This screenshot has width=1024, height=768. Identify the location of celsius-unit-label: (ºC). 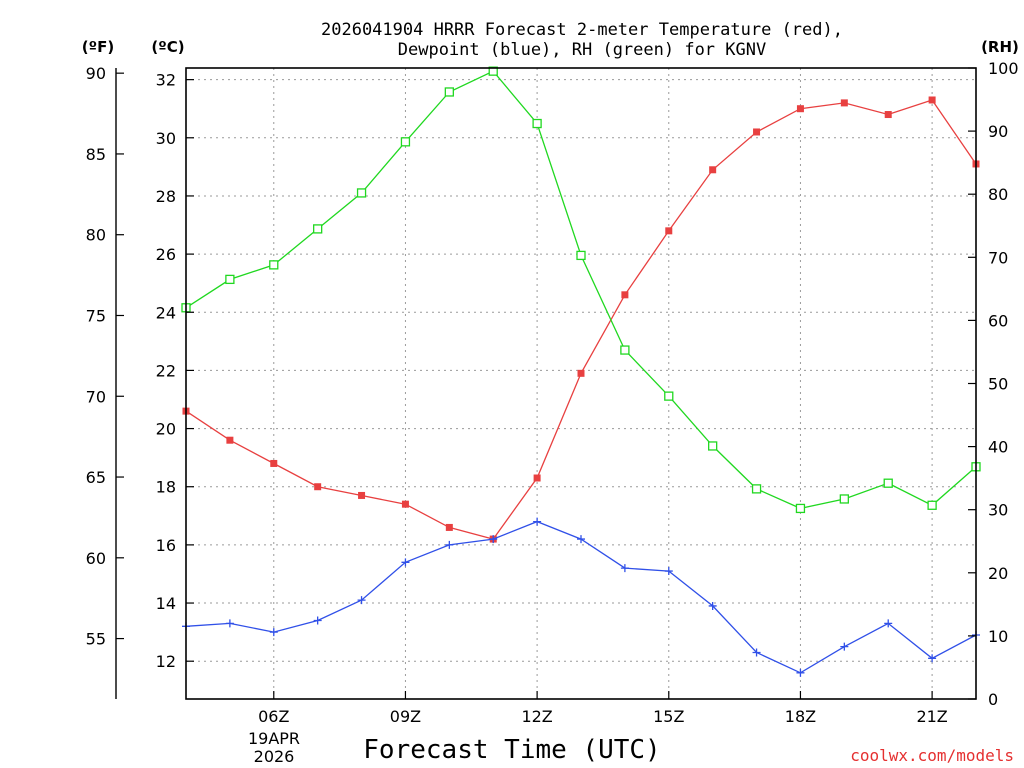
(167, 47).